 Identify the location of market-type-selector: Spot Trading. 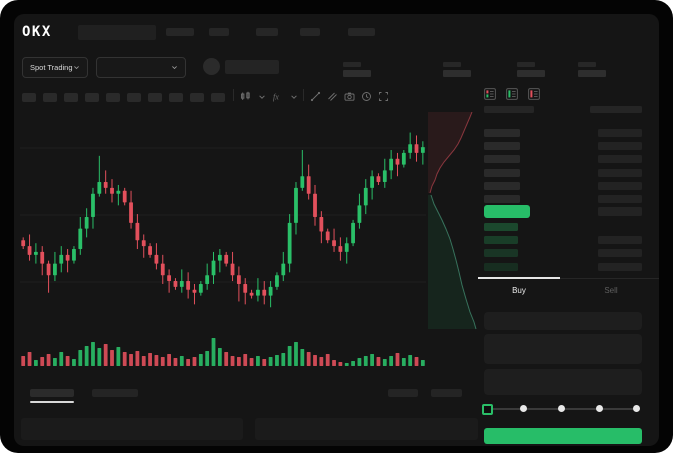
(55, 67).